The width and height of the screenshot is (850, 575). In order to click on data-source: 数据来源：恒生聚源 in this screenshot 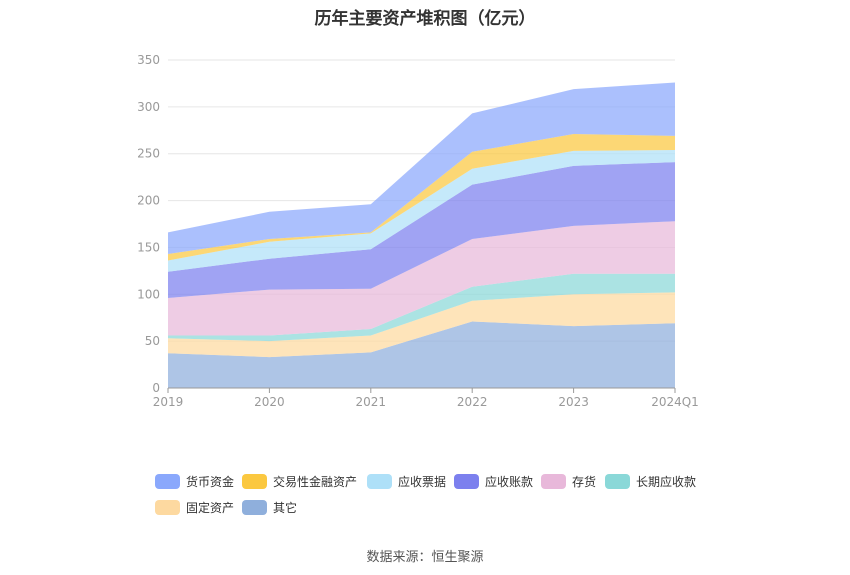, I will do `click(425, 557)`.